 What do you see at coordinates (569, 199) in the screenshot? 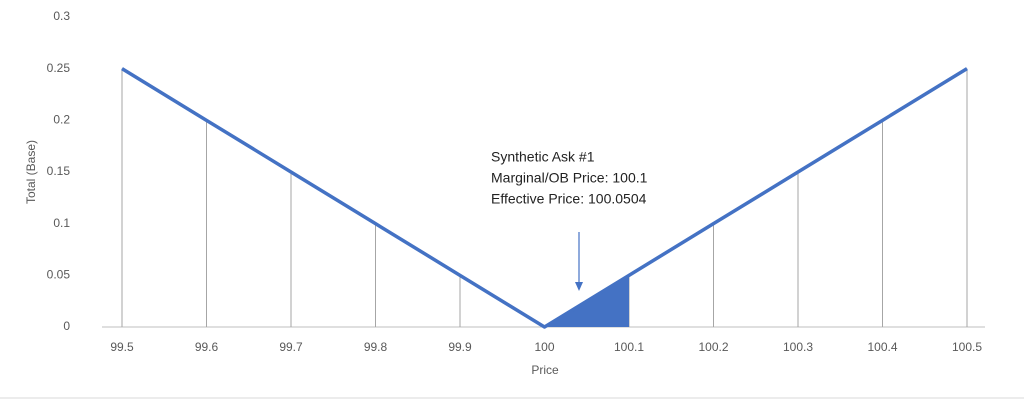
I see `annotation-line: Effective Price: 100.0504` at bounding box center [569, 199].